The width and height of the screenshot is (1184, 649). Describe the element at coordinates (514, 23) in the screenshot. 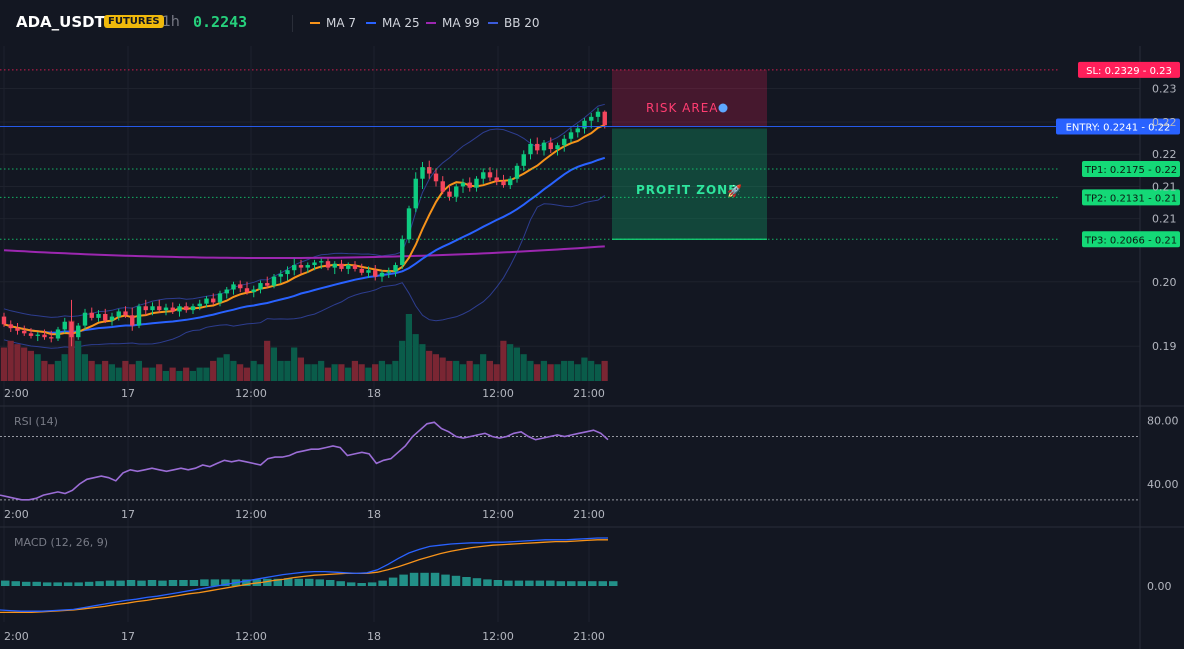

I see `legend-bb20: BB 20` at that location.